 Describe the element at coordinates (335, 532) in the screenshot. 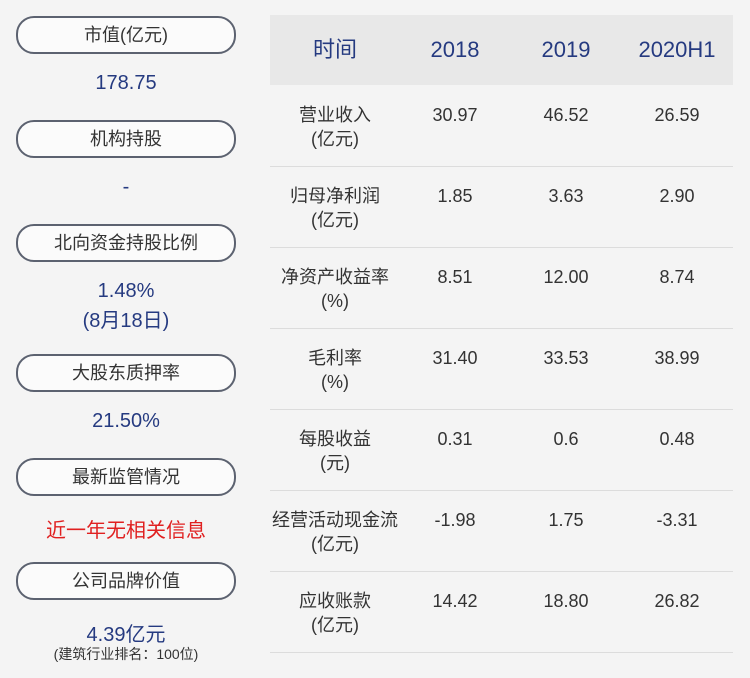

I see `row-label: 经营活动现金流 (亿元)` at that location.